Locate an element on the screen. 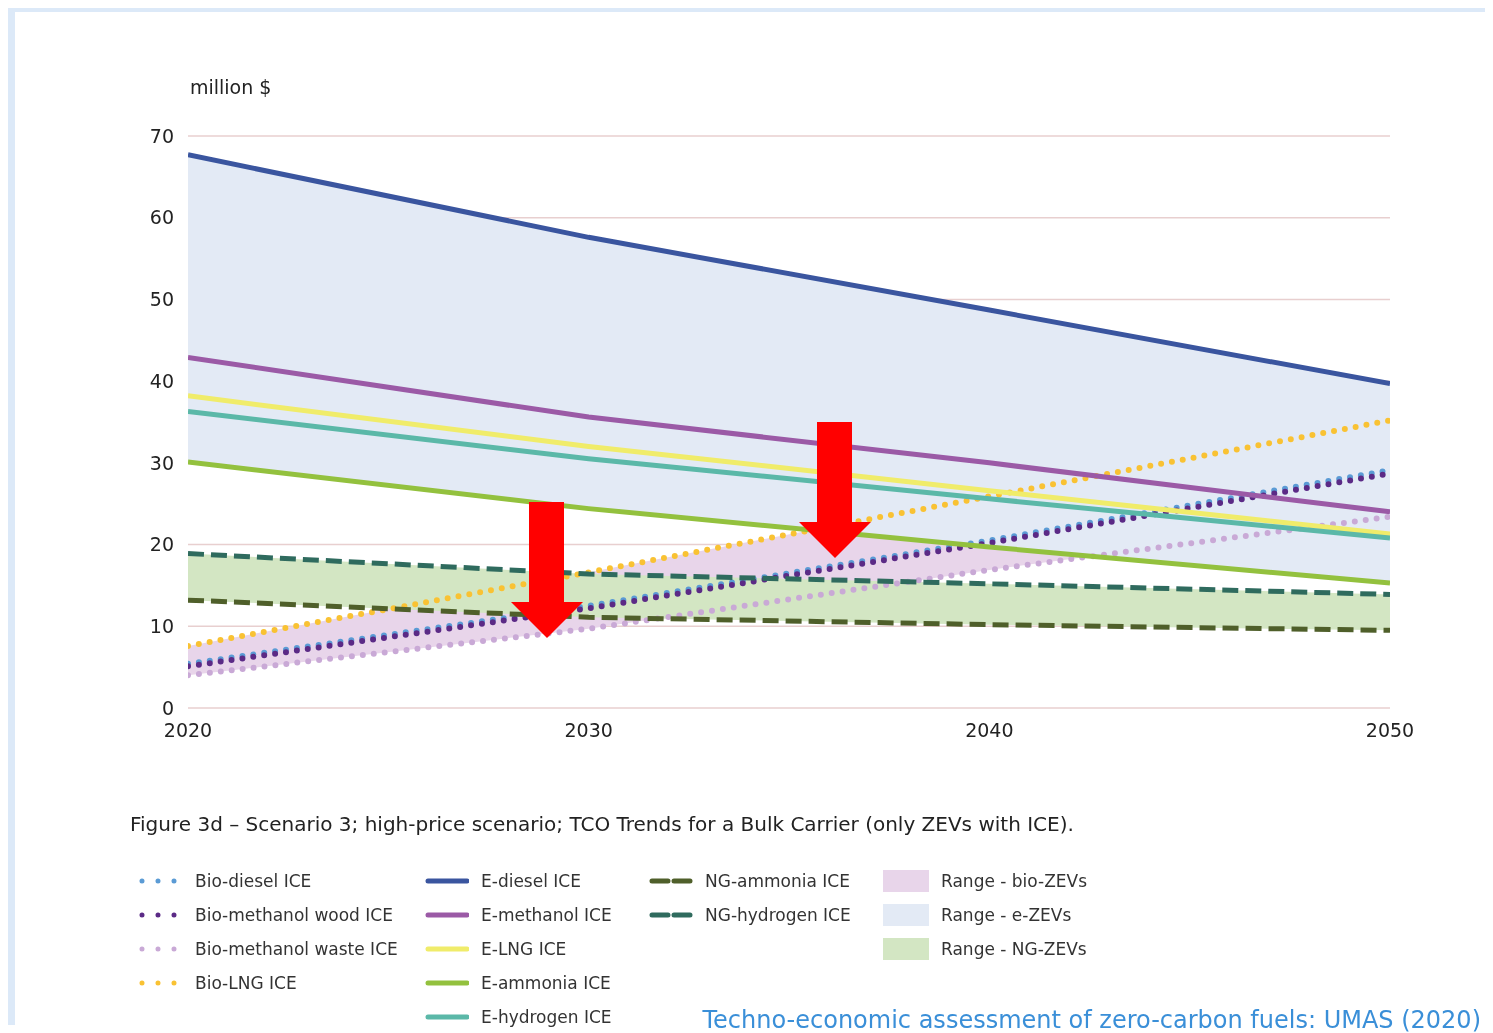 This screenshot has height=1033, width=1493. y-tick-label: 20 is located at coordinates (161, 544).